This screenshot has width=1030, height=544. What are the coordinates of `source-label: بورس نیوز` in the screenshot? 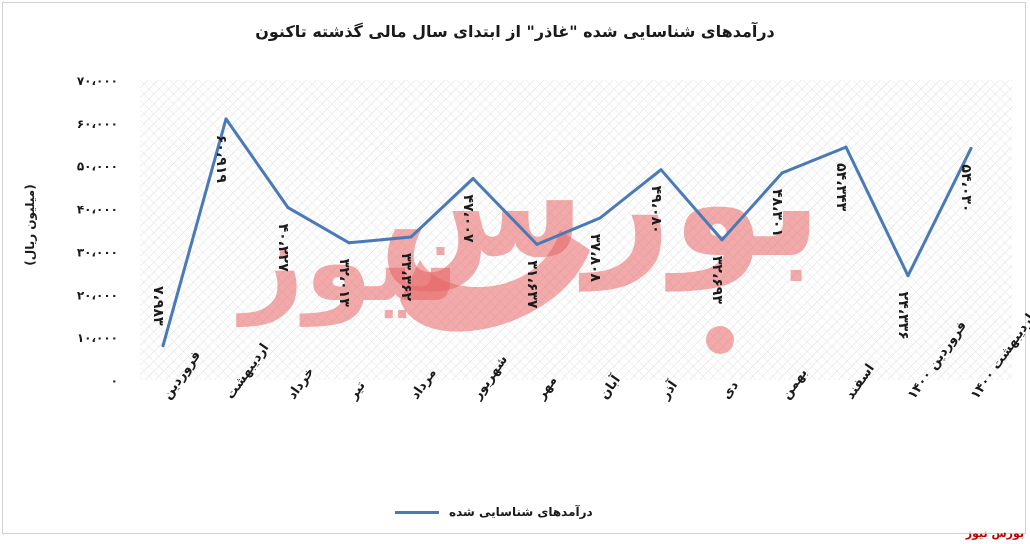 It's located at (994, 533).